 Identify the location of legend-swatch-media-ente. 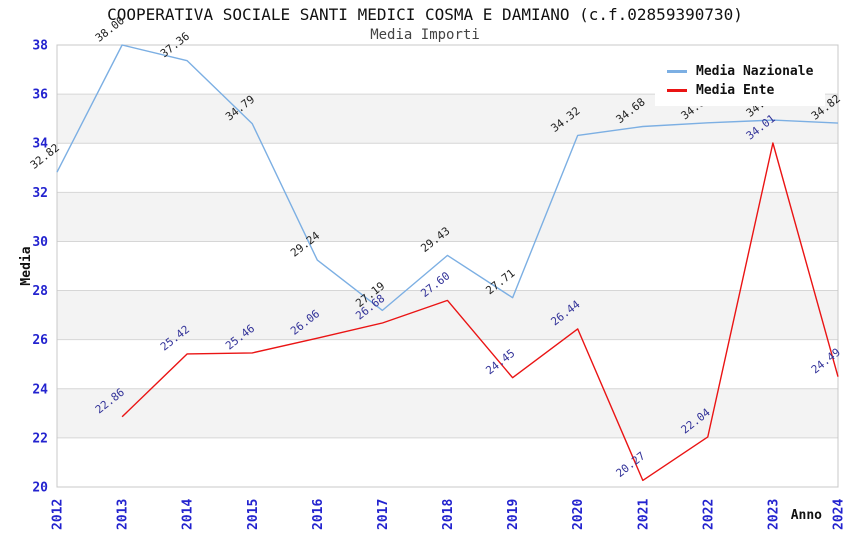
(677, 90).